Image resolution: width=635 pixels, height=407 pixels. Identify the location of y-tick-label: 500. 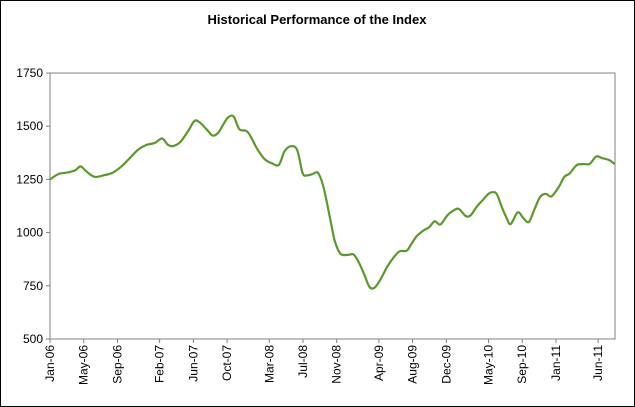
(33, 339).